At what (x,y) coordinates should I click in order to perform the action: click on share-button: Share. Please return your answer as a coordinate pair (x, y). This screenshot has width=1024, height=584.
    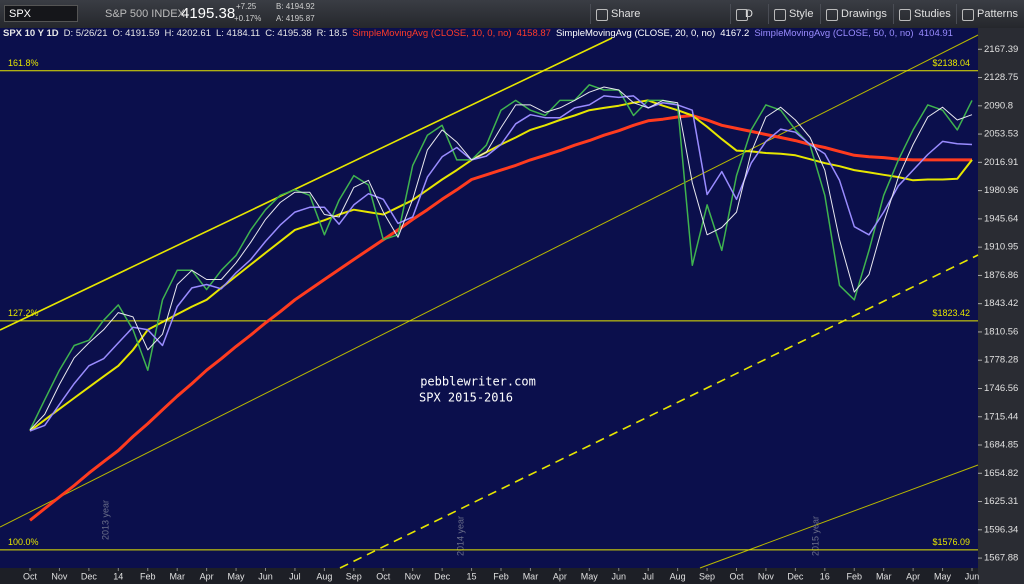
    Looking at the image, I should click on (615, 14).